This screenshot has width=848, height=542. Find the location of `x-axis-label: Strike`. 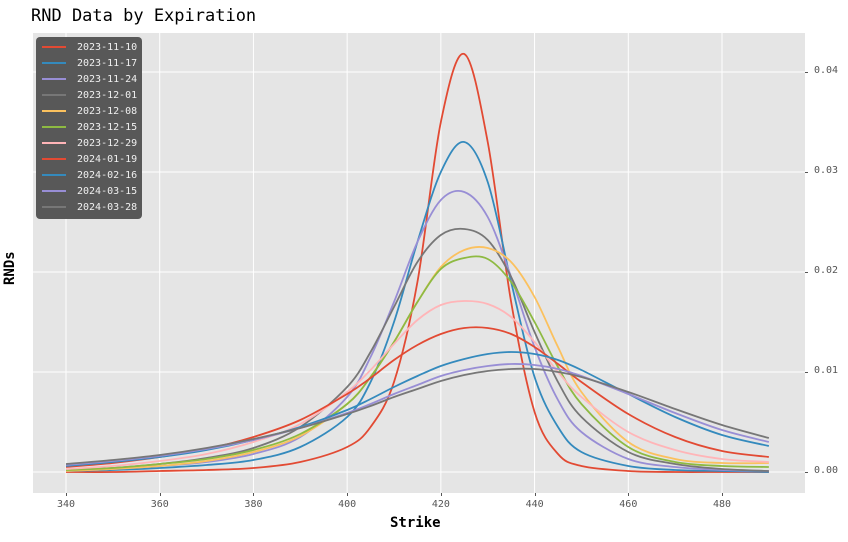

x-axis-label: Strike is located at coordinates (415, 523).